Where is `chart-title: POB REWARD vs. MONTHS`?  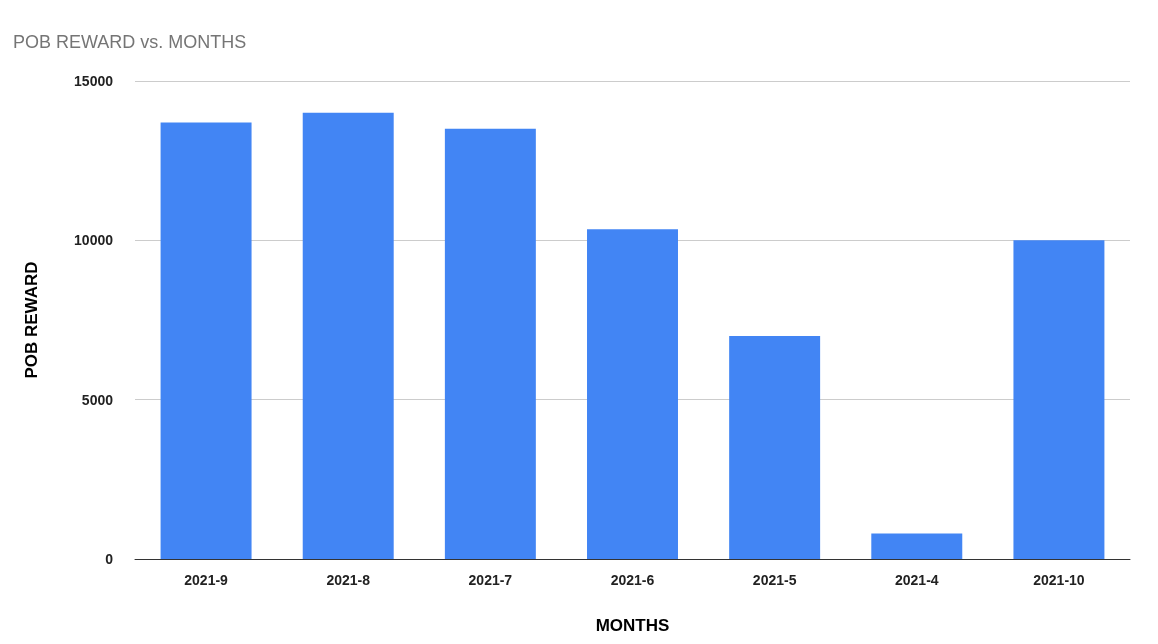 chart-title: POB REWARD vs. MONTHS is located at coordinates (130, 42).